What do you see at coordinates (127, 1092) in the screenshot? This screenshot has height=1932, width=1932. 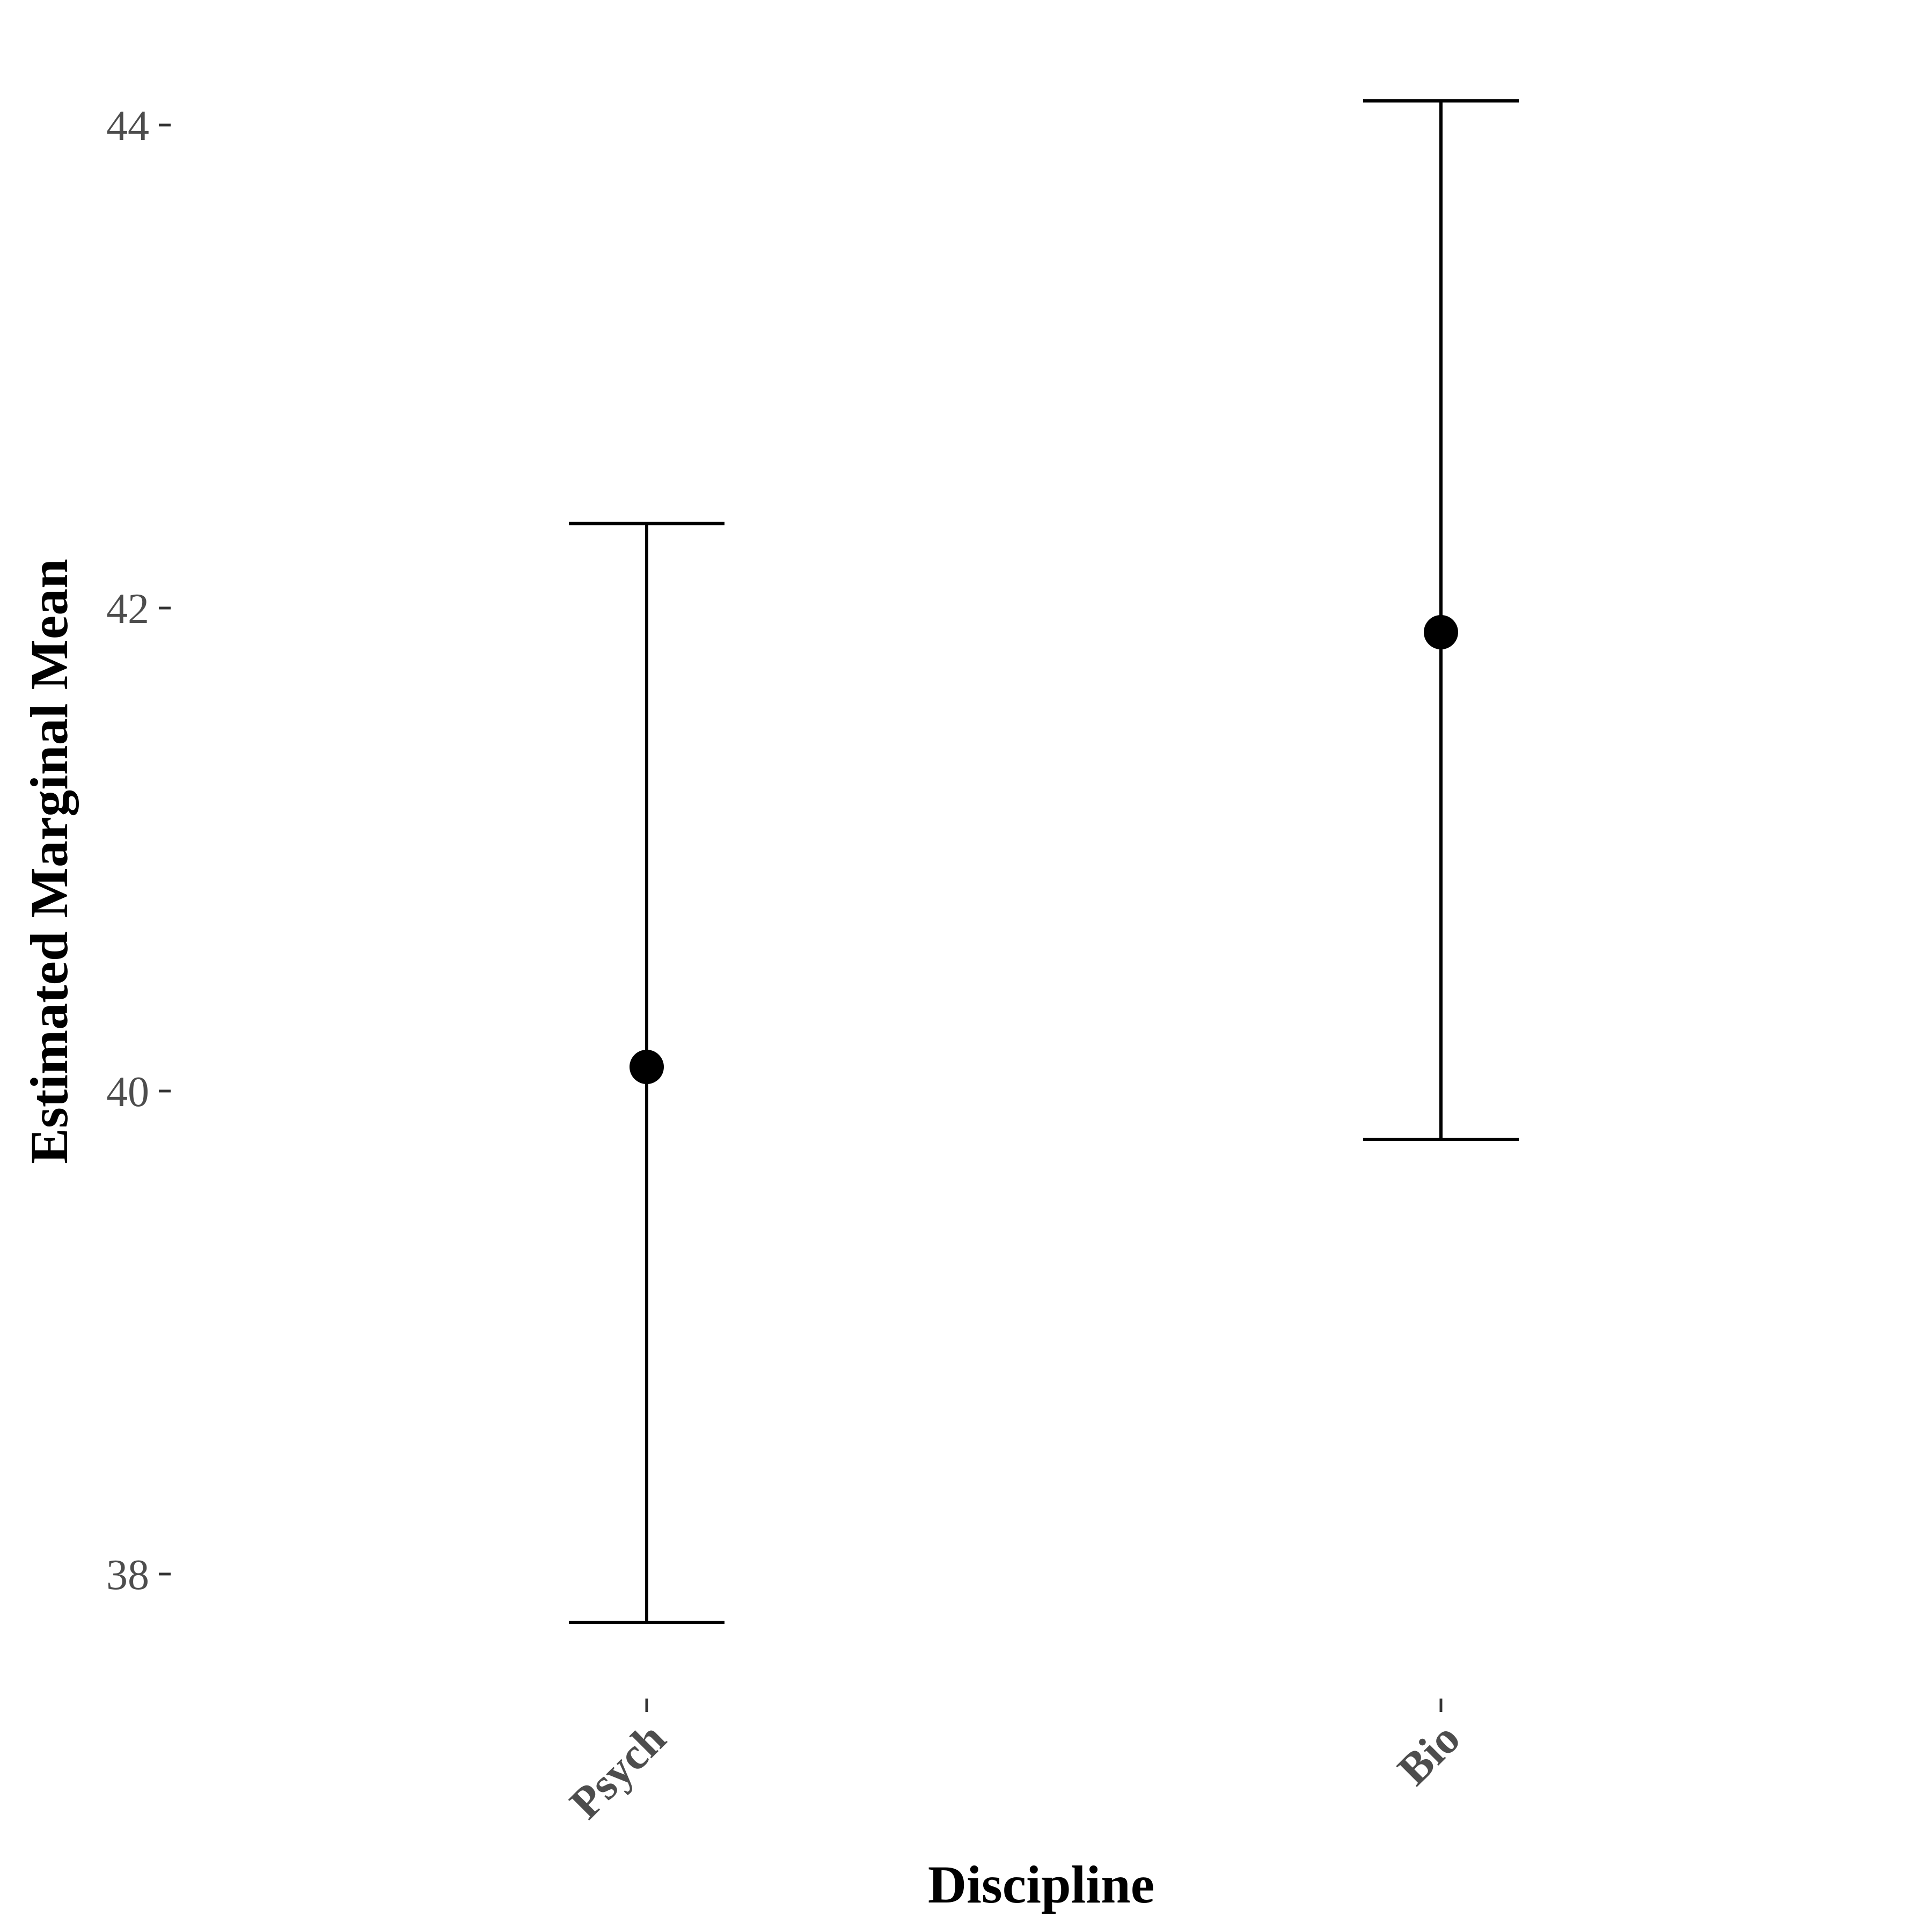 I see `y-tick-label: 40` at bounding box center [127, 1092].